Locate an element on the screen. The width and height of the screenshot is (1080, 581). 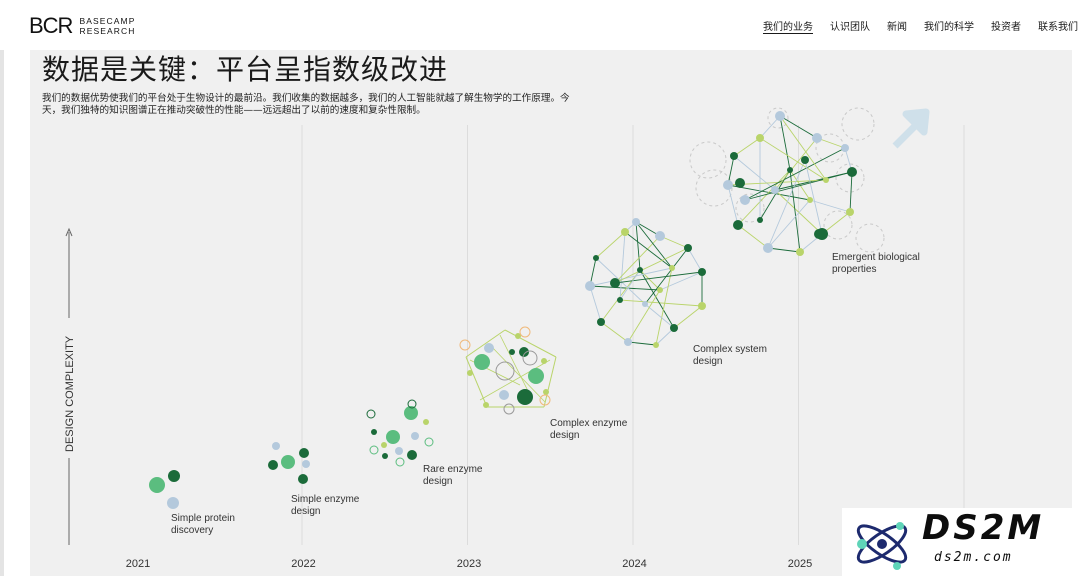
x-tick-label: 2023 is located at coordinates (469, 564).